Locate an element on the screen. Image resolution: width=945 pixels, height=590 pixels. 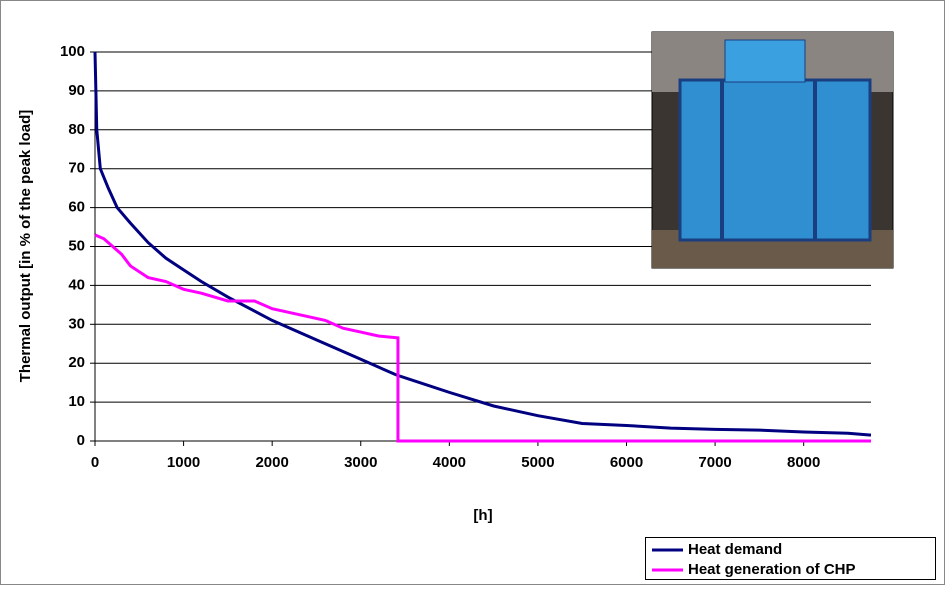
legend: Heat demand Heat generation of CHP is located at coordinates (790, 558).